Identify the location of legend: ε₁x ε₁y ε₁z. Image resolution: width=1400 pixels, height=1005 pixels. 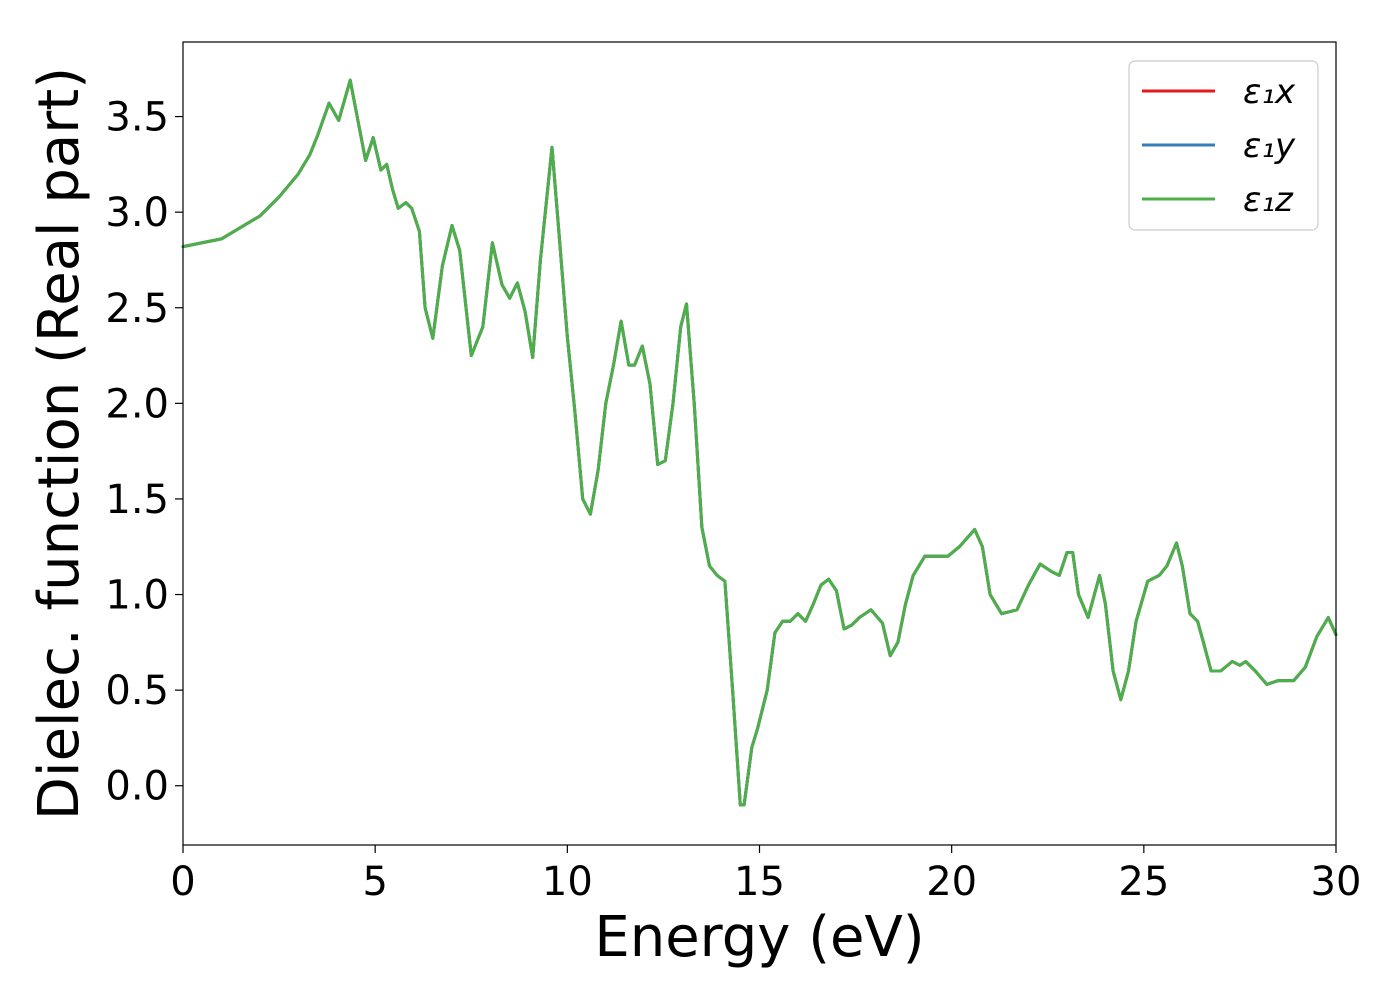
(1223, 145).